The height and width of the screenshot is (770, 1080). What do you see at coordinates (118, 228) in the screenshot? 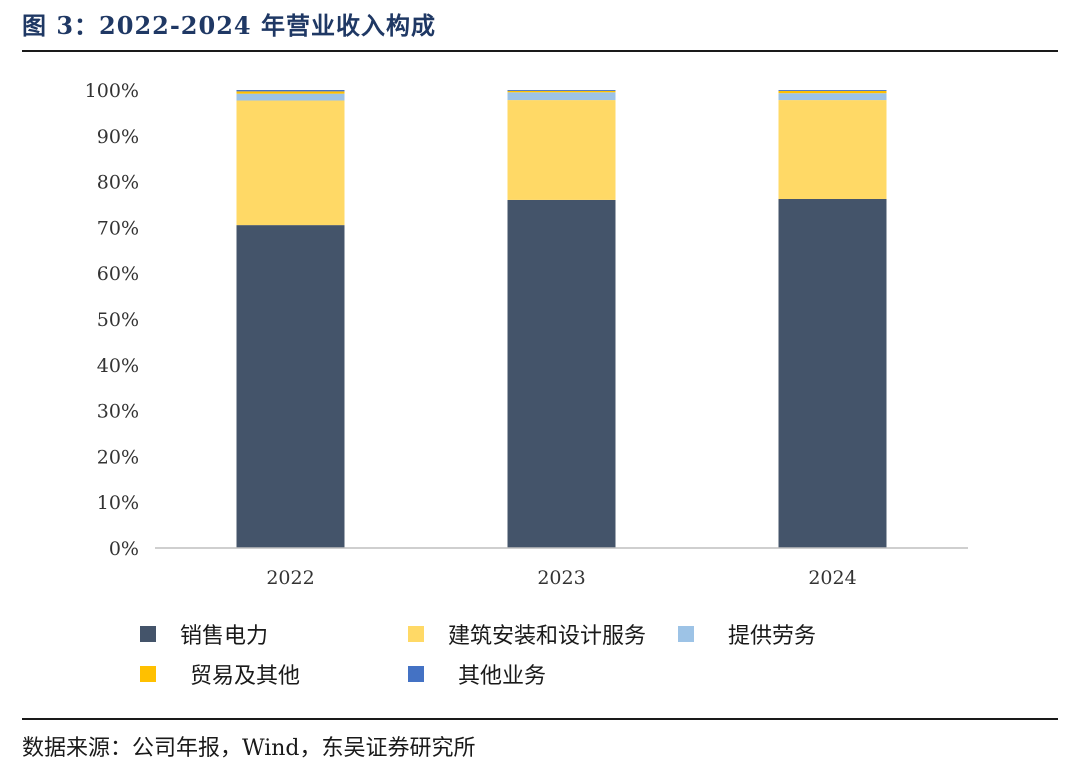
I see `y-tick-label: 70%` at bounding box center [118, 228].